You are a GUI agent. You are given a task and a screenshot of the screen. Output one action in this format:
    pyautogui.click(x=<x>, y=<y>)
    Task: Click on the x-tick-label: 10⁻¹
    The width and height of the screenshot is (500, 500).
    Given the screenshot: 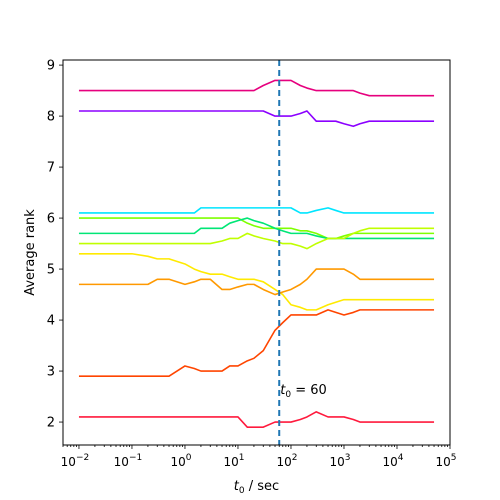 What is the action you would take?
    pyautogui.click(x=128, y=461)
    